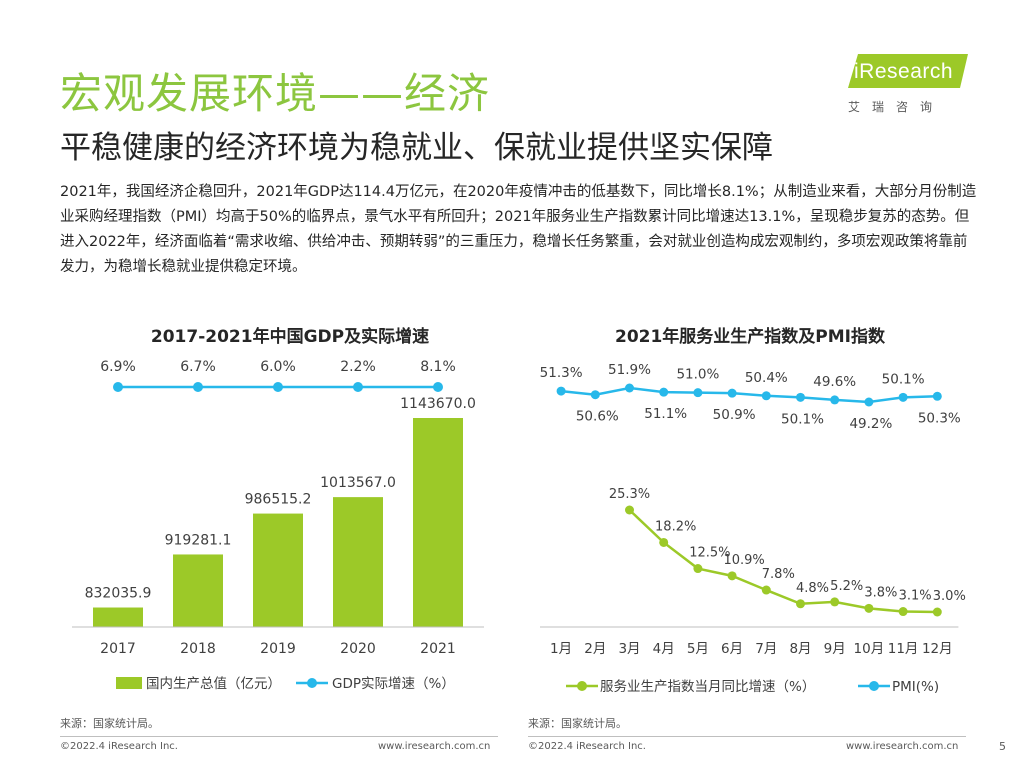 This screenshot has height=768, width=1024. Describe the element at coordinates (698, 649) in the screenshot. I see `pmi-x-tick: 5月` at that location.